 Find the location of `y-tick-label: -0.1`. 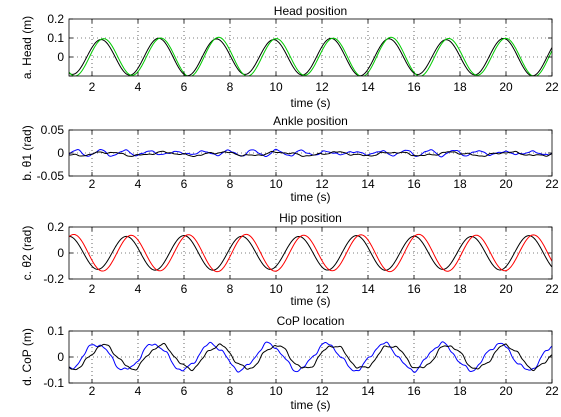

y-tick-label: -0.1 is located at coordinates (53, 383).